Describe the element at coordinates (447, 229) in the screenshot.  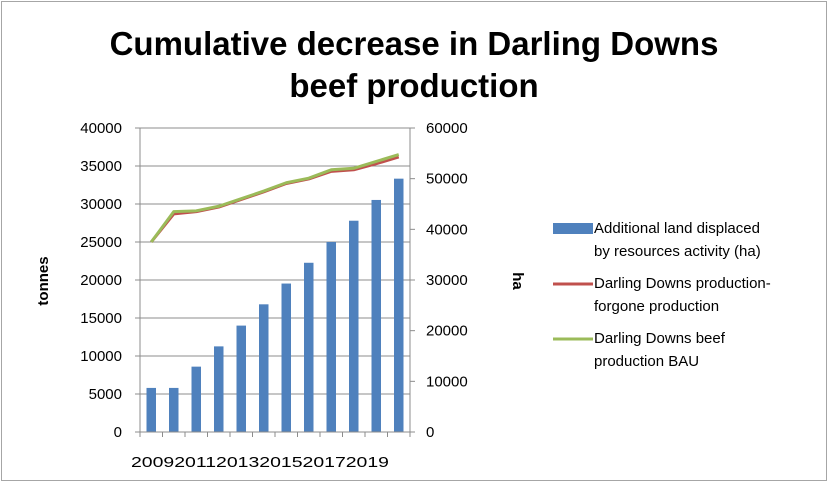
I see `right-tick-label: 40000` at that location.